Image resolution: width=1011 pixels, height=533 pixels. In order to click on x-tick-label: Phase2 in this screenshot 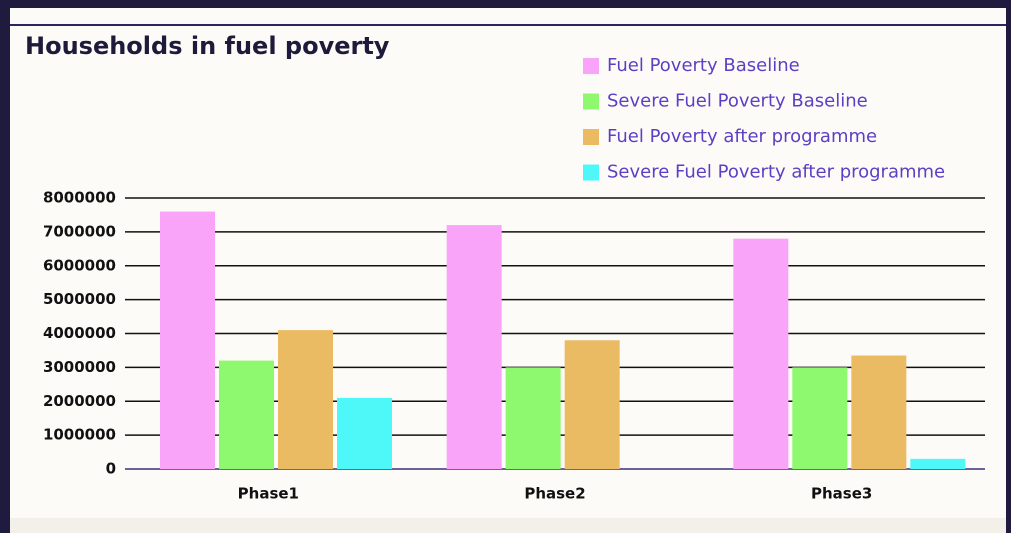, I will do `click(554, 494)`.